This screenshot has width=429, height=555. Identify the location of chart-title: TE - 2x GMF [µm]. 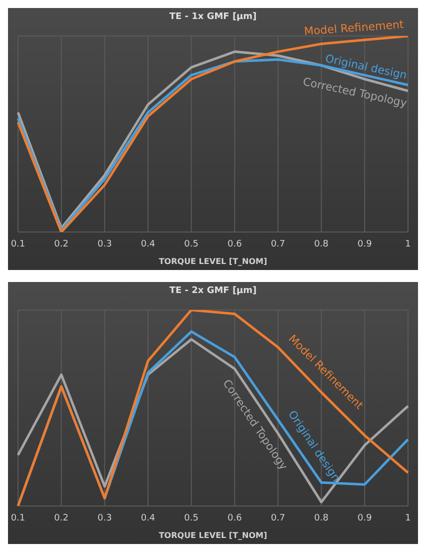
(213, 291).